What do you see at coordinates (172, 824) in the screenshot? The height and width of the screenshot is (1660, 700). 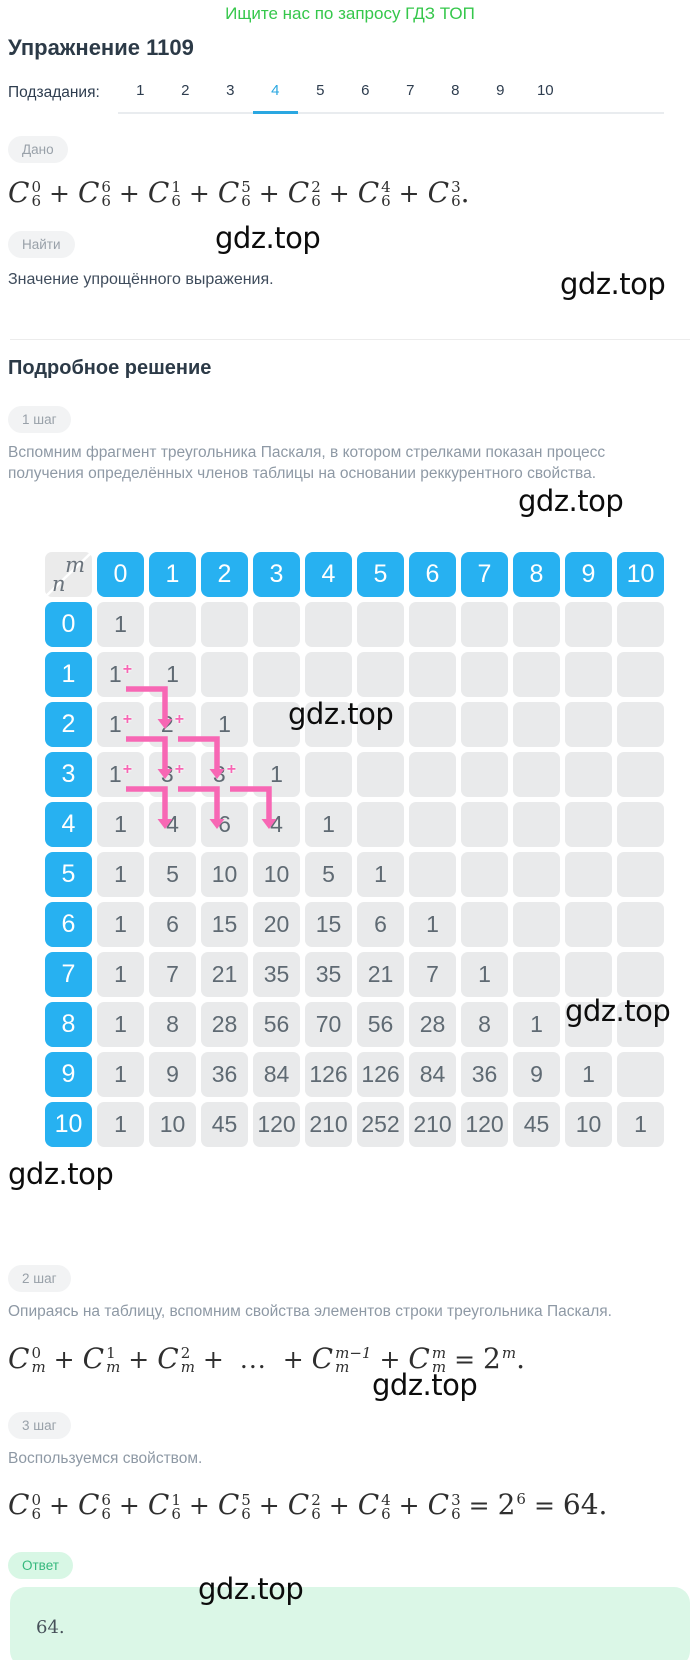 I see `pascal-cell-4-1: 4` at bounding box center [172, 824].